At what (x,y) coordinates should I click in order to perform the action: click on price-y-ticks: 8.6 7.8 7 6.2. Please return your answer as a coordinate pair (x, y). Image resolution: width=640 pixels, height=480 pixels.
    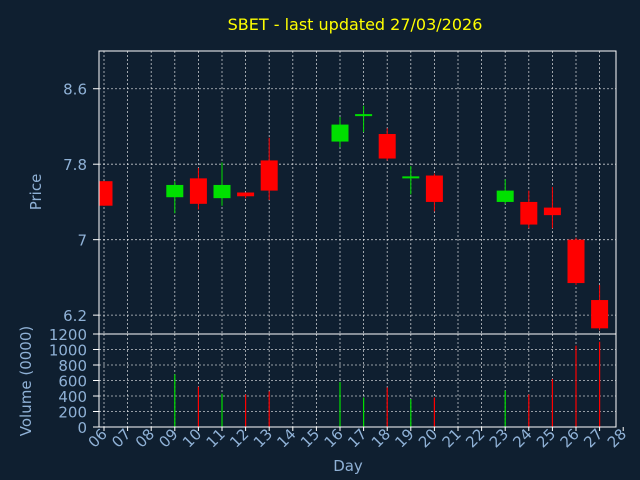
    Looking at the image, I should click on (81, 203).